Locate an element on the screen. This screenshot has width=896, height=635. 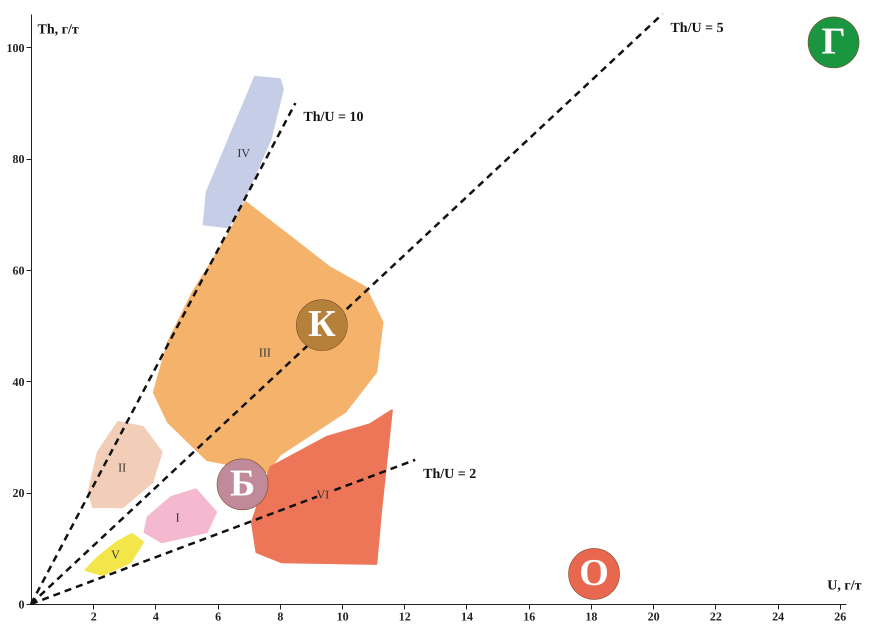
y-tick-label: 60 is located at coordinates (18, 271).